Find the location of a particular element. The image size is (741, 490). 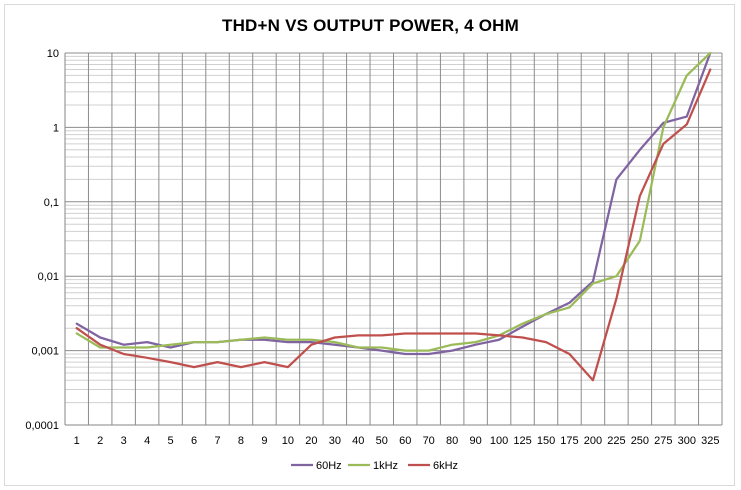

x-tick-label: 300 is located at coordinates (687, 441).